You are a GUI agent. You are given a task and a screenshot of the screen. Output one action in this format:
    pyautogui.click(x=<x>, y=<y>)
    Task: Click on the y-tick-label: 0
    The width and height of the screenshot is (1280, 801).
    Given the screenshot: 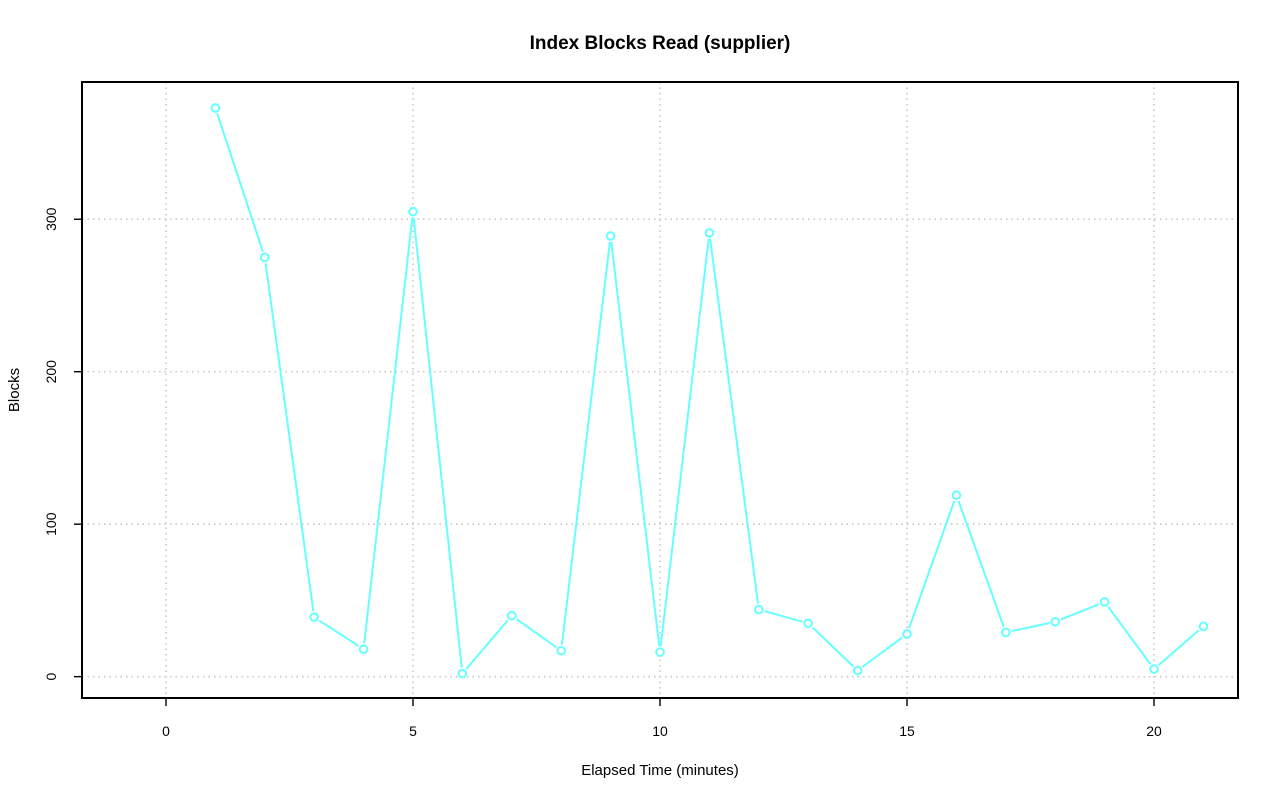 What is the action you would take?
    pyautogui.click(x=51, y=677)
    